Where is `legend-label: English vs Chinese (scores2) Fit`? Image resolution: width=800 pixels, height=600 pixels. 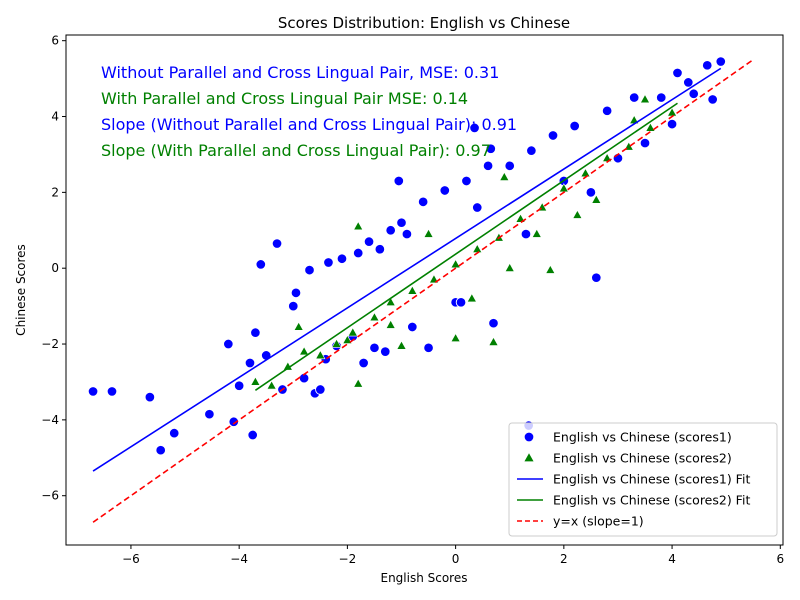
legend-label: English vs Chinese (scores2) Fit is located at coordinates (651, 500).